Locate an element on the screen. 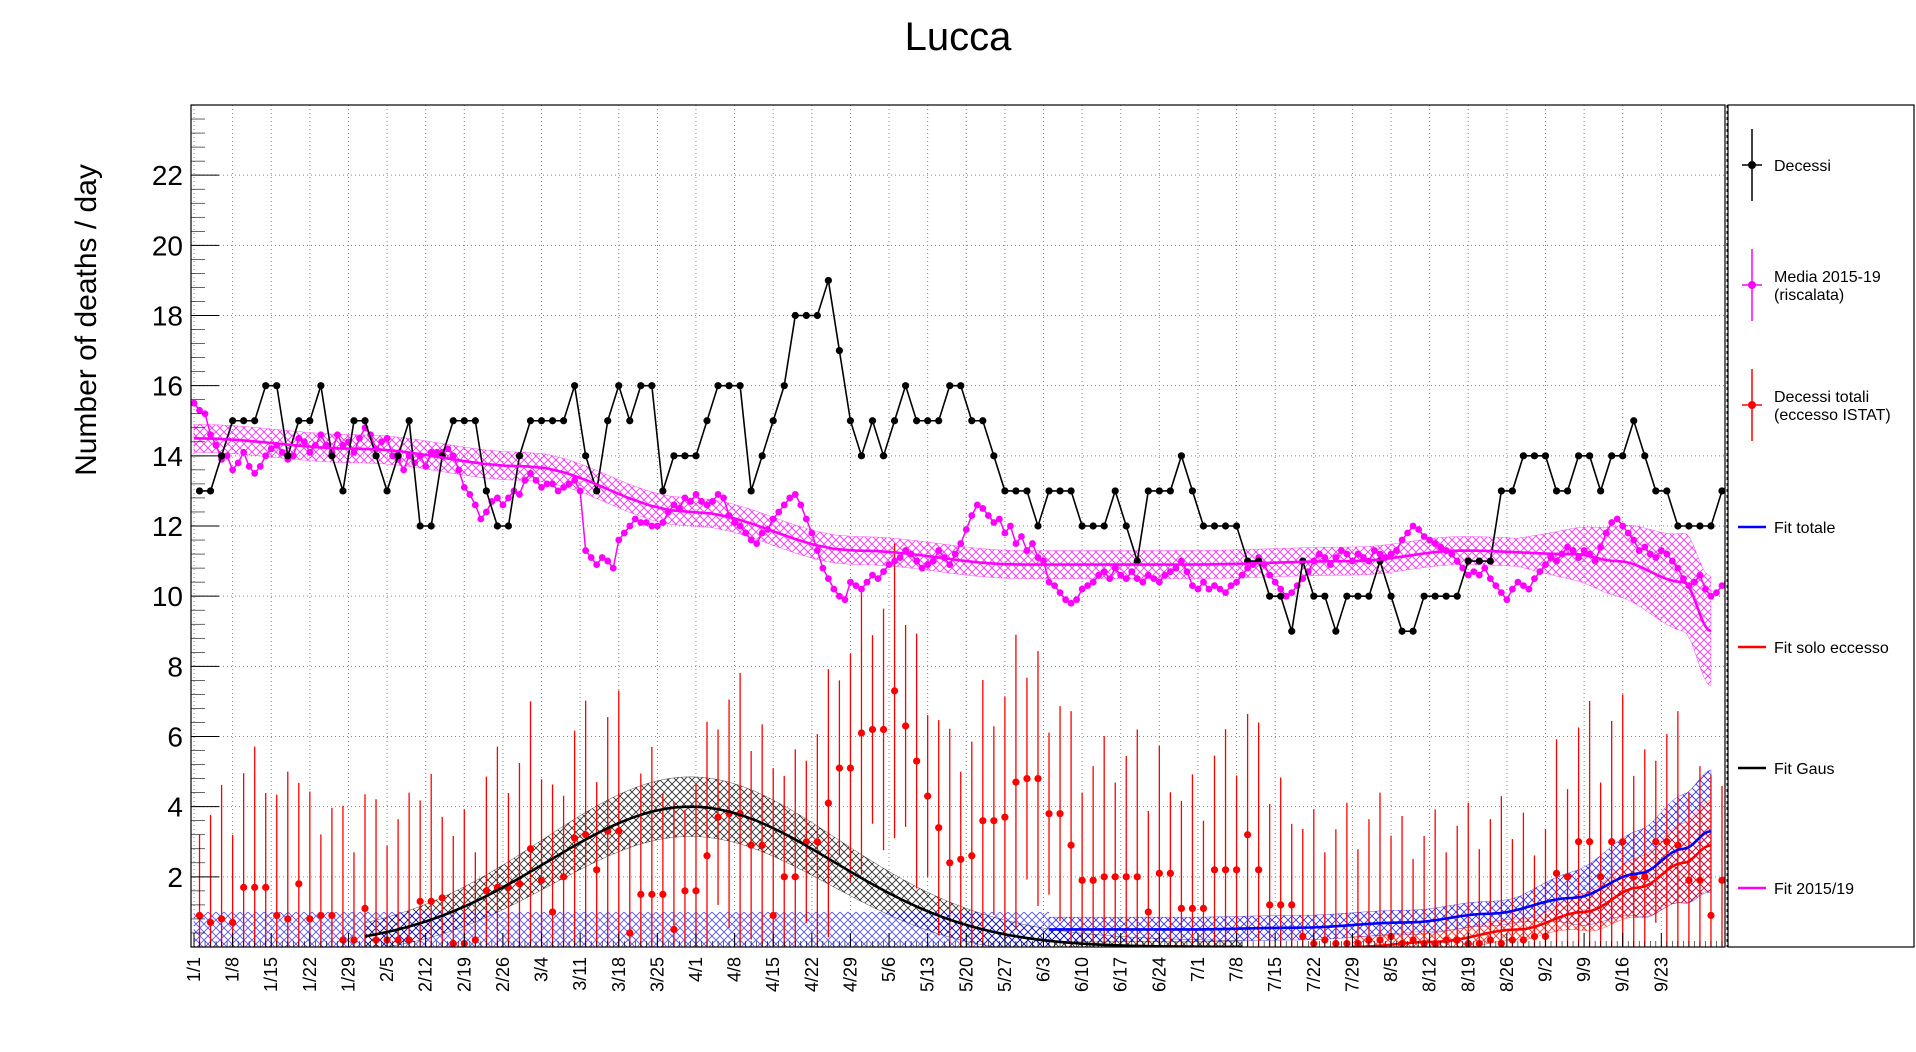 The image size is (1916, 1052). y-tick-label: 2 is located at coordinates (175, 877).